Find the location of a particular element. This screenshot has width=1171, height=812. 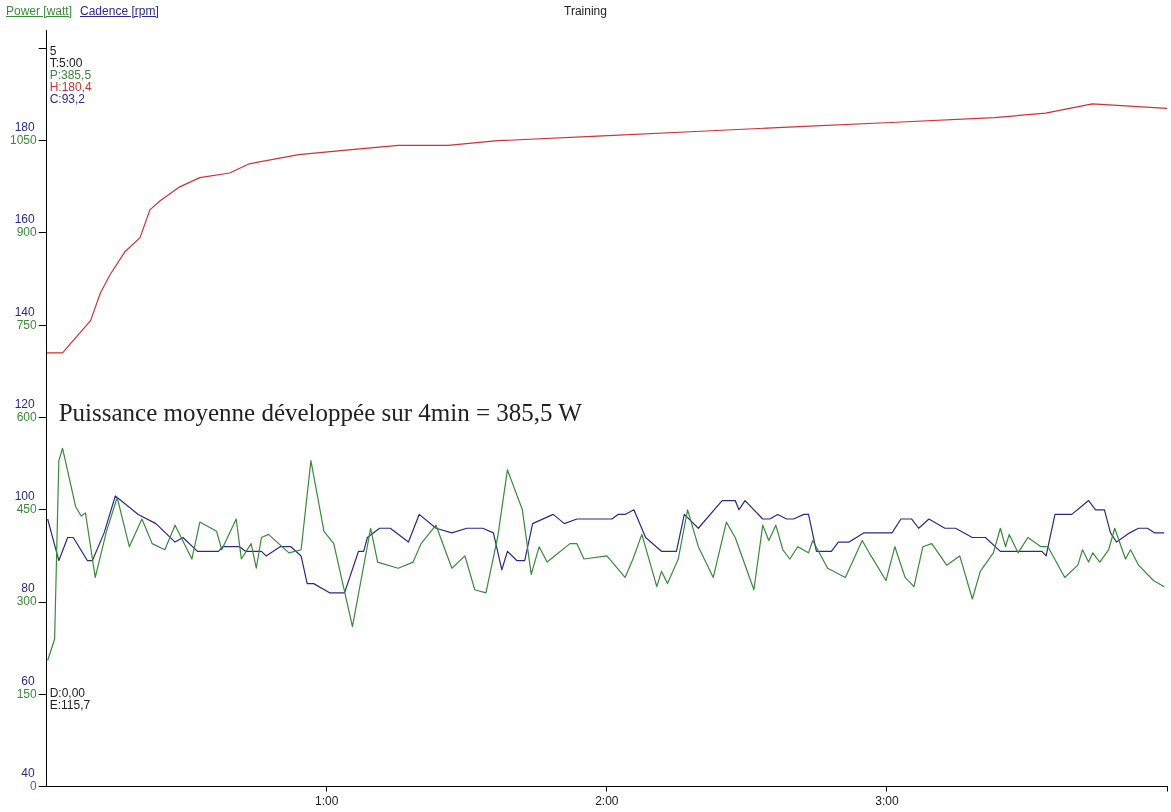

y-tick-label: 450 is located at coordinates (27, 509).